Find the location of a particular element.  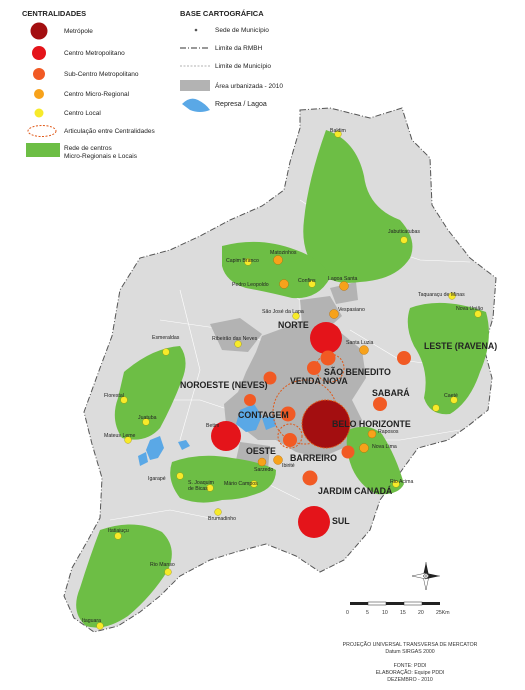

legend-network-label: Rede de centros Micro-Regionais e Locais is located at coordinates (101, 152).